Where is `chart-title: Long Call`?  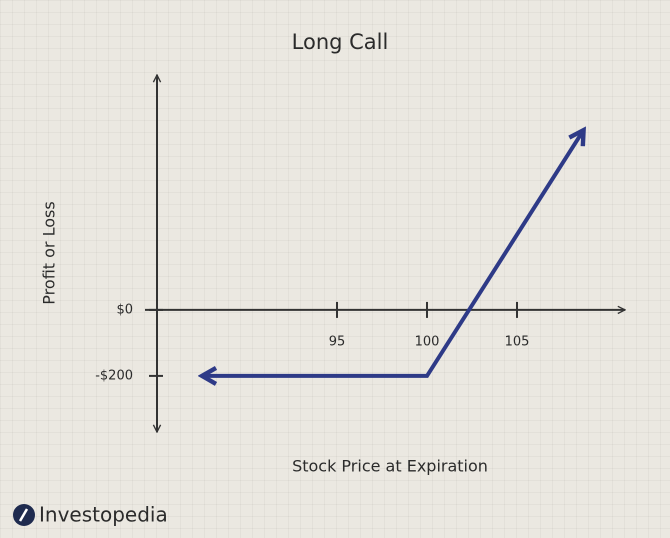
chart-title: Long Call is located at coordinates (340, 42).